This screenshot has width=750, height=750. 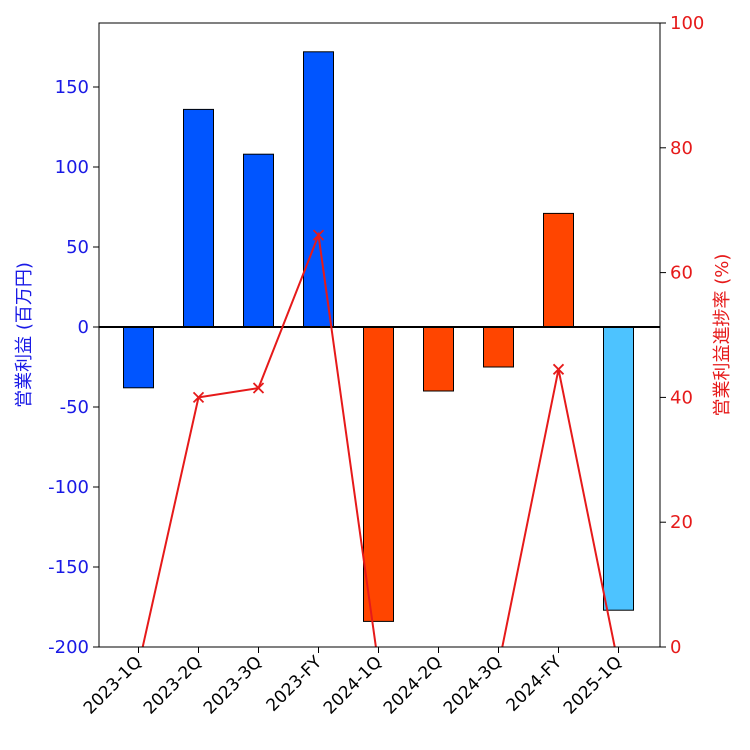 What do you see at coordinates (722, 335) in the screenshot?
I see `right-y-axis-label: 営業利益進捗率 (%)` at bounding box center [722, 335].